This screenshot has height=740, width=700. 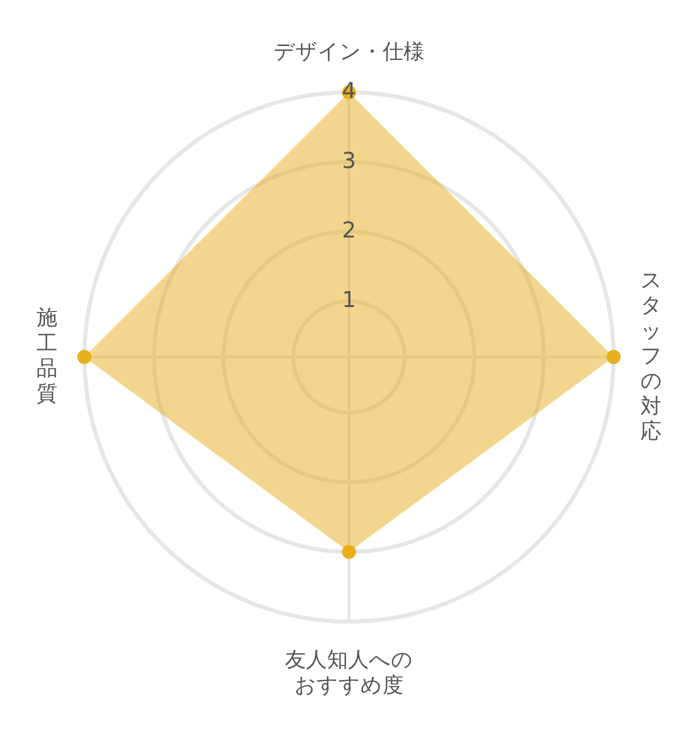 What do you see at coordinates (349, 301) in the screenshot?
I see `y-tick-label: 1` at bounding box center [349, 301].